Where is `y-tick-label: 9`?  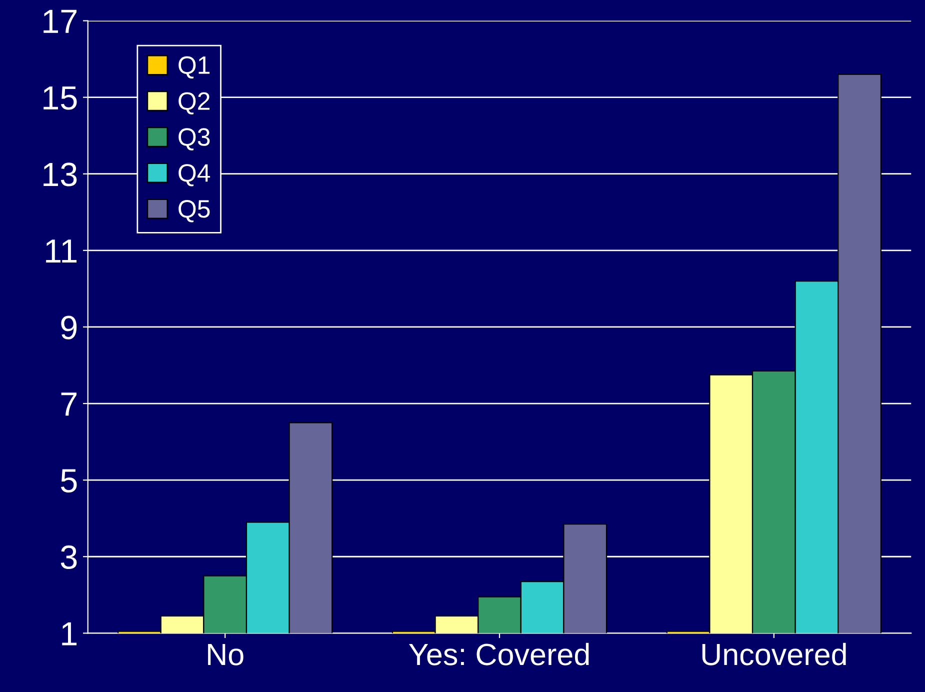 y-tick-label: 9 is located at coordinates (69, 328).